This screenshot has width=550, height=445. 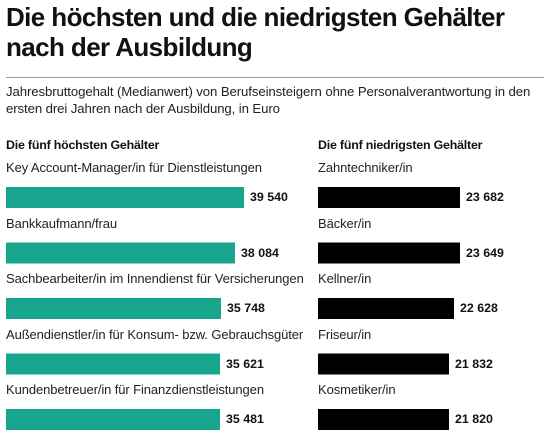 I want to click on category-label: Kellner/in, so click(x=345, y=278).